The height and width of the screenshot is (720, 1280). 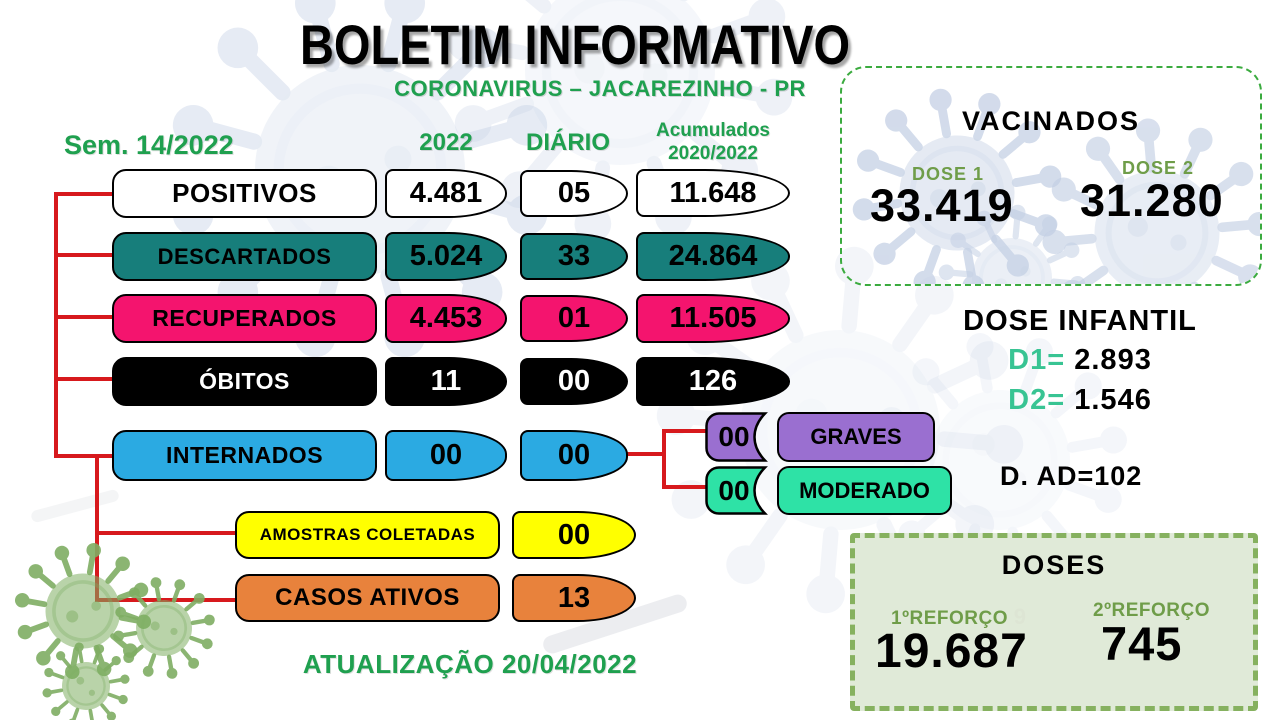 I want to click on page-title: BOLETIM INFORMATIVO, so click(x=575, y=44).